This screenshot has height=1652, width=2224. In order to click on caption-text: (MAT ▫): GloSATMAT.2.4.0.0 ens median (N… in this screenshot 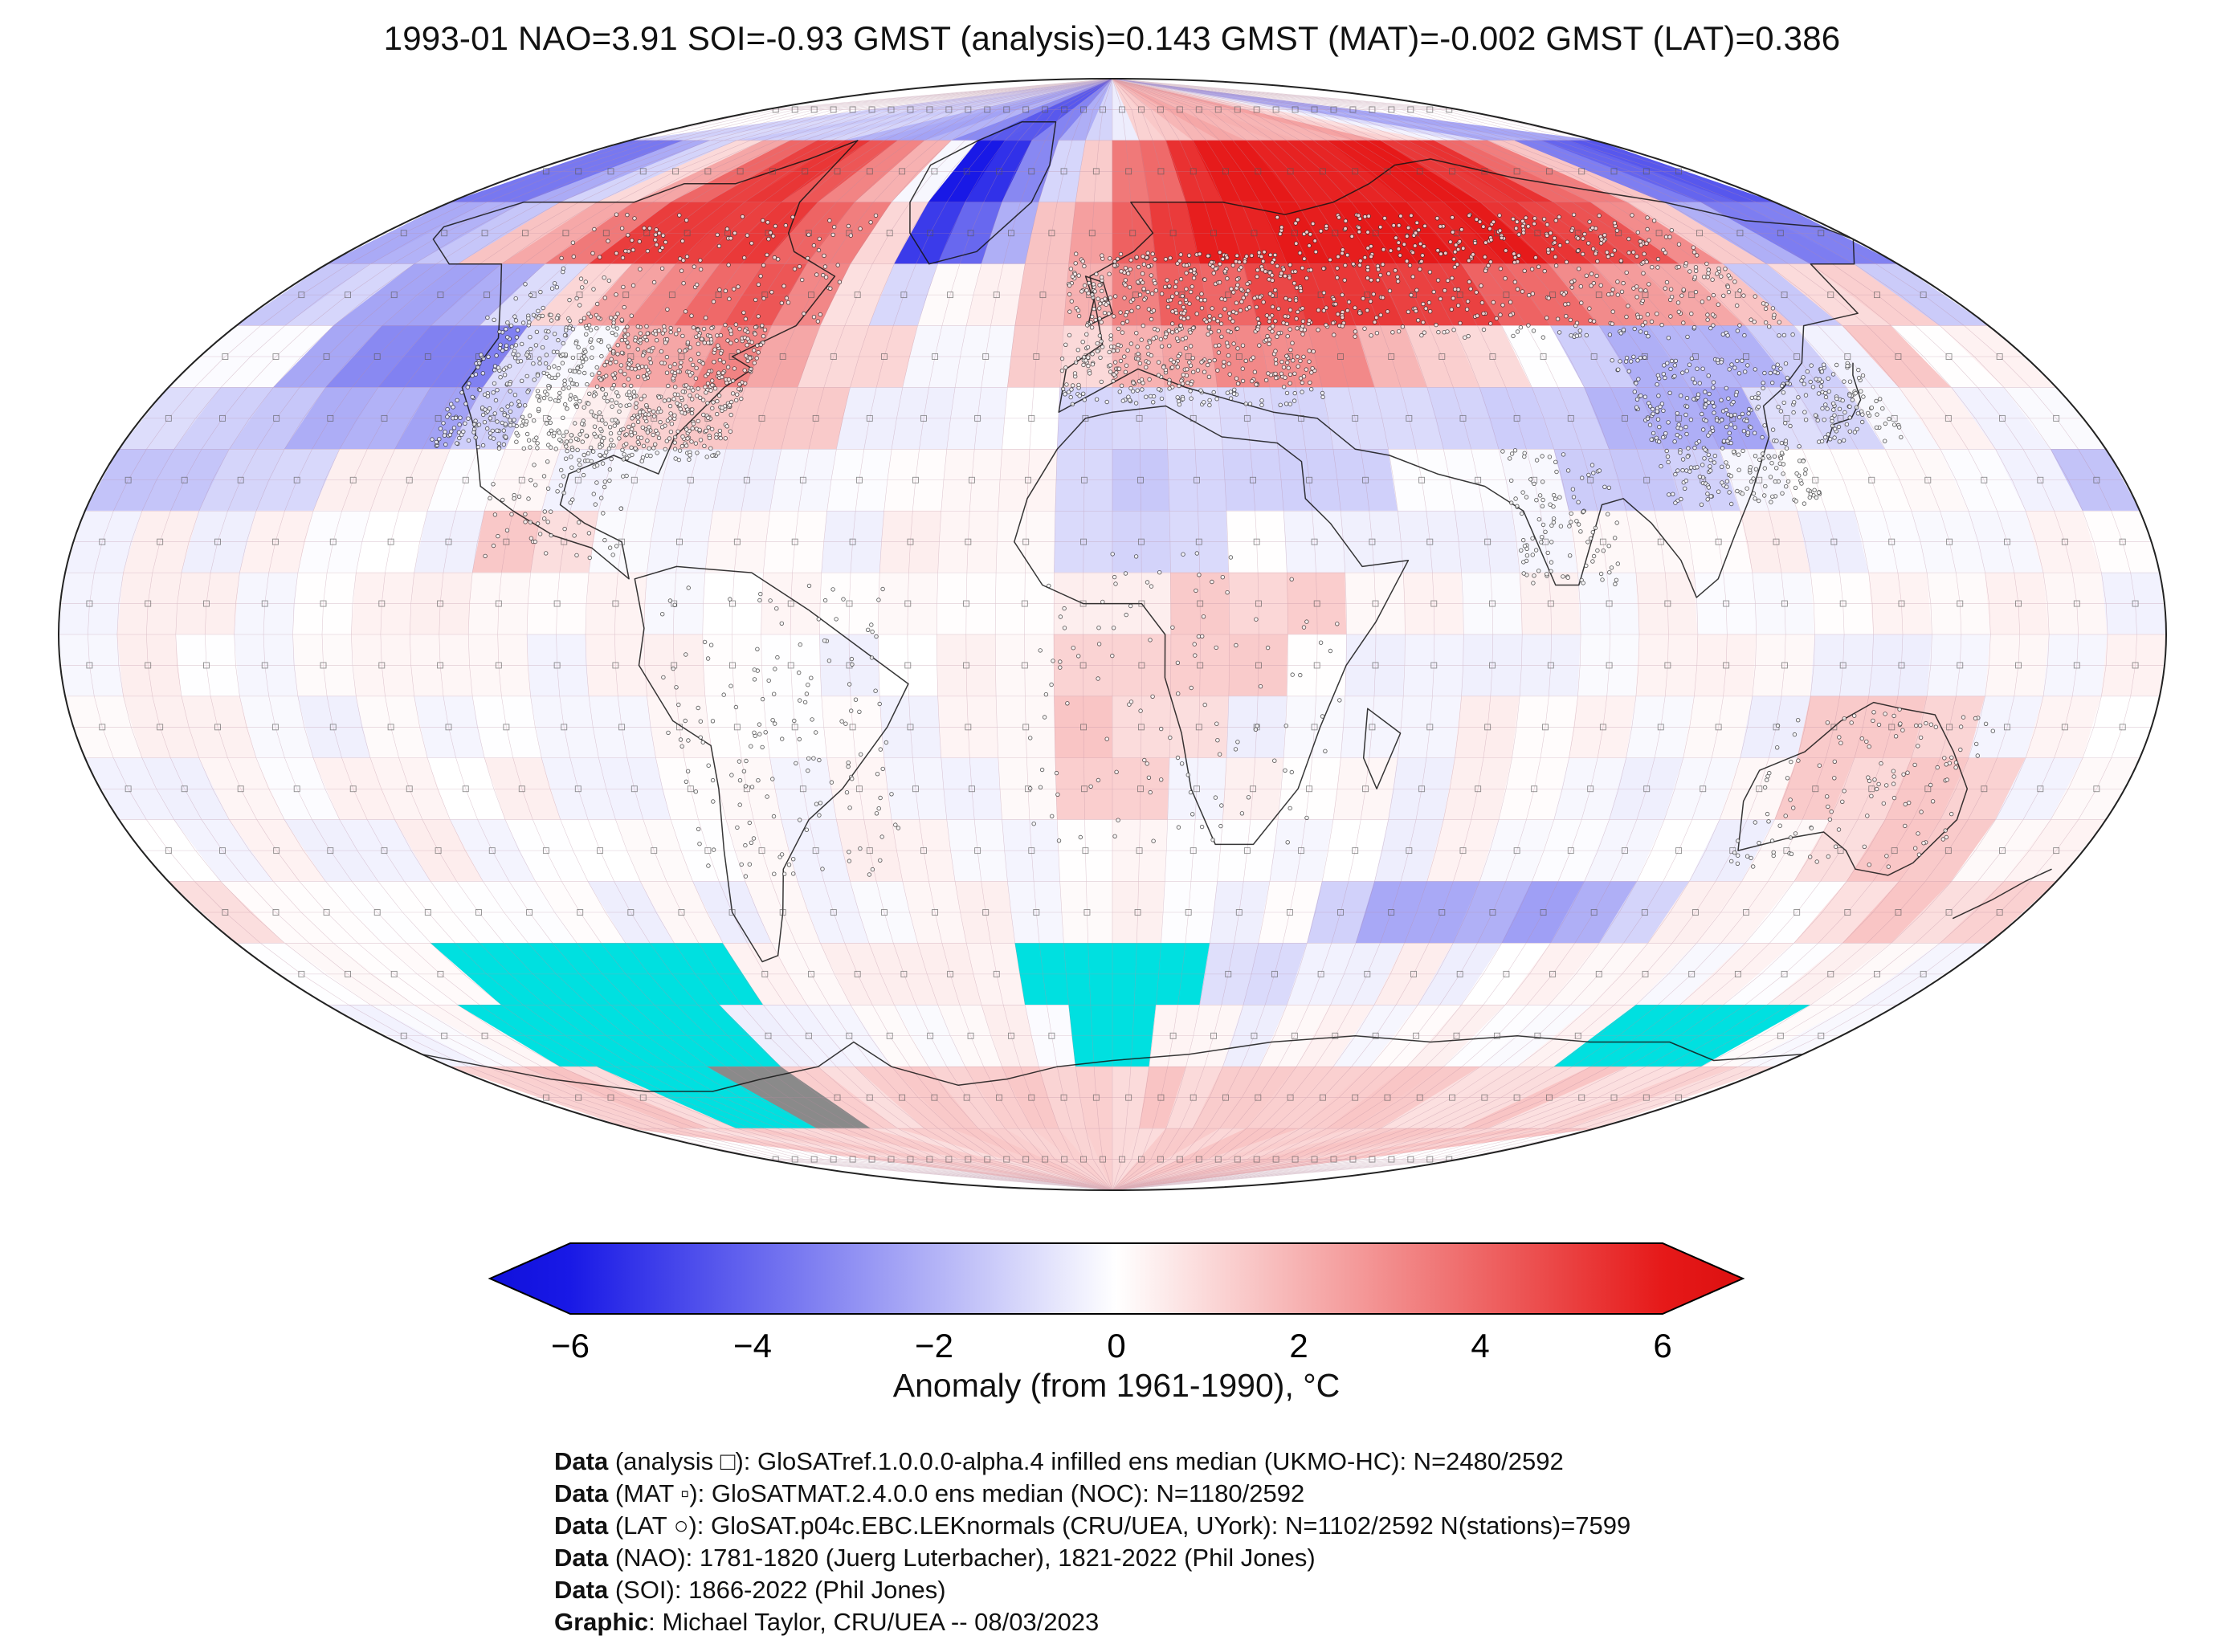, I will do `click(957, 1493)`.